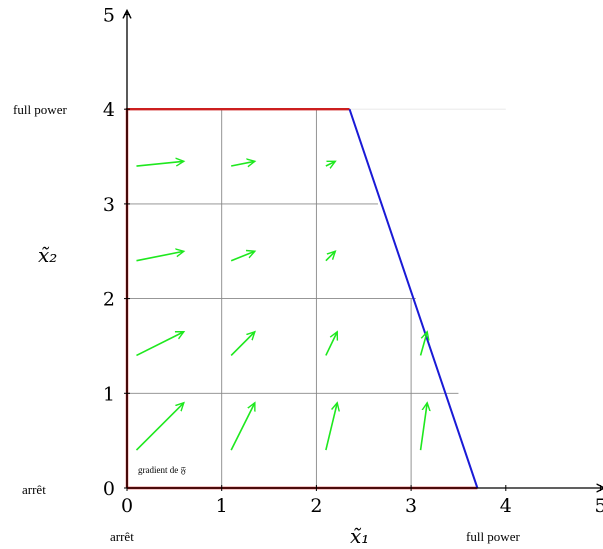  What do you see at coordinates (109, 16) in the screenshot?
I see `y-tick-label: 5` at bounding box center [109, 16].